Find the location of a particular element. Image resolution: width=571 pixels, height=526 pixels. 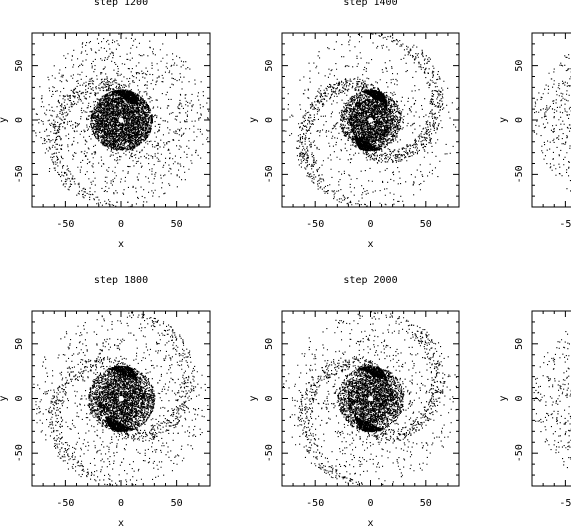

panel-title: step 1400 is located at coordinates (370, 4).